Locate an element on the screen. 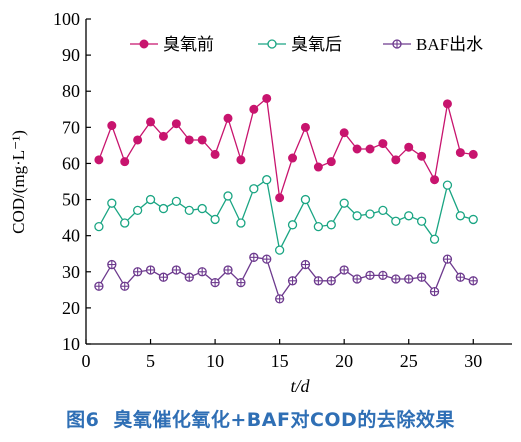  figure-caption: 图6 臭氧催化氧化+BAF对COD的去除效果 is located at coordinates (260, 418).